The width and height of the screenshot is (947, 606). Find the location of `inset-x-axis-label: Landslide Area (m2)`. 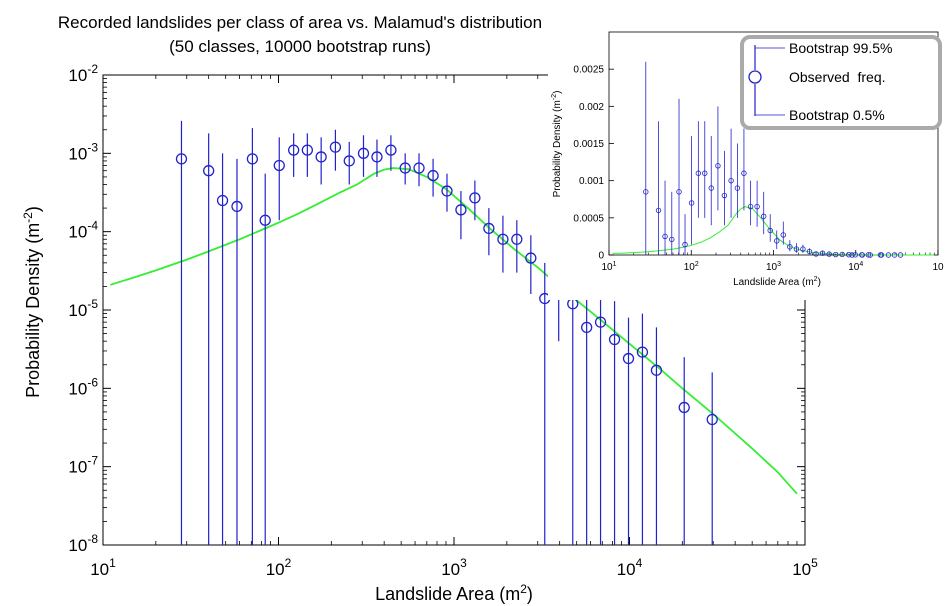

inset-x-axis-label: Landslide Area (m2) is located at coordinates (777, 282).